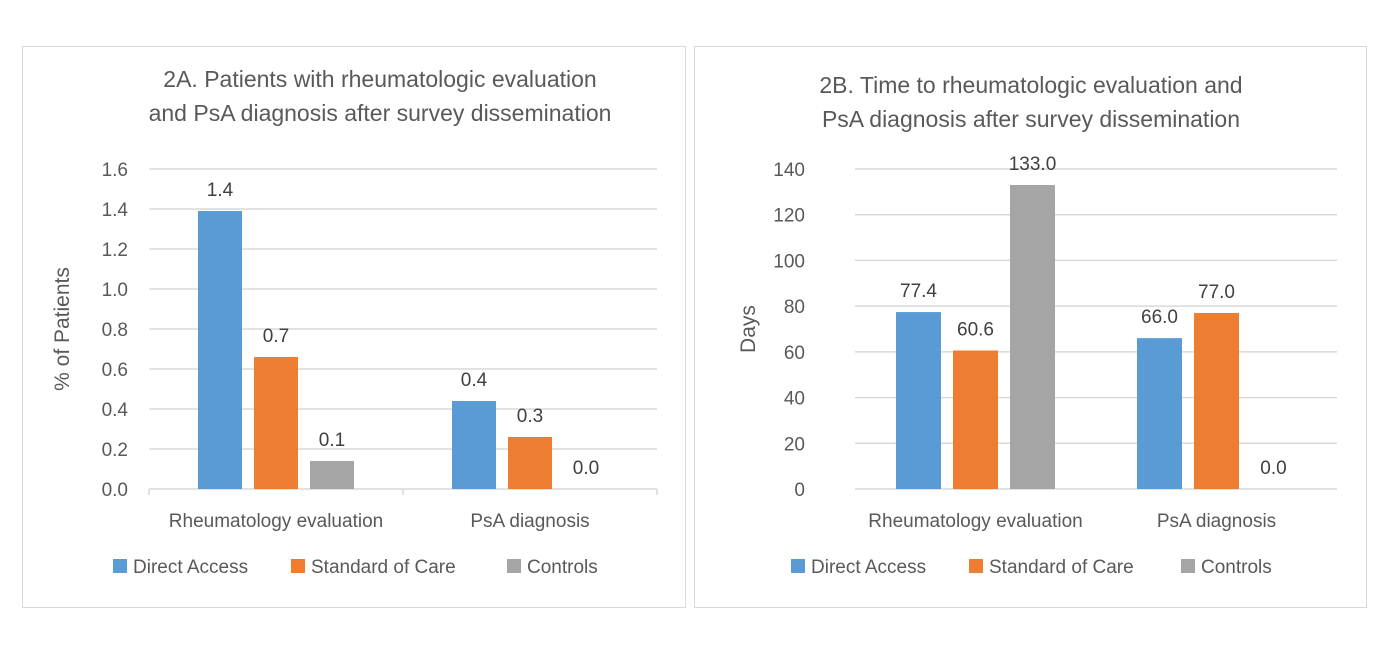 The width and height of the screenshot is (1392, 660). I want to click on data-label: 0.3, so click(530, 416).